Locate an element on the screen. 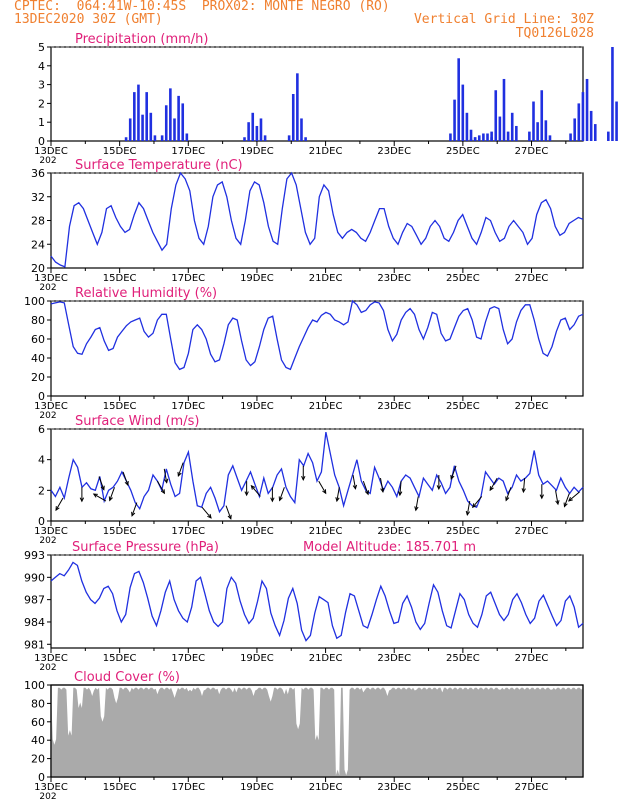  y-tick-label: 100 is located at coordinates (34, 301).